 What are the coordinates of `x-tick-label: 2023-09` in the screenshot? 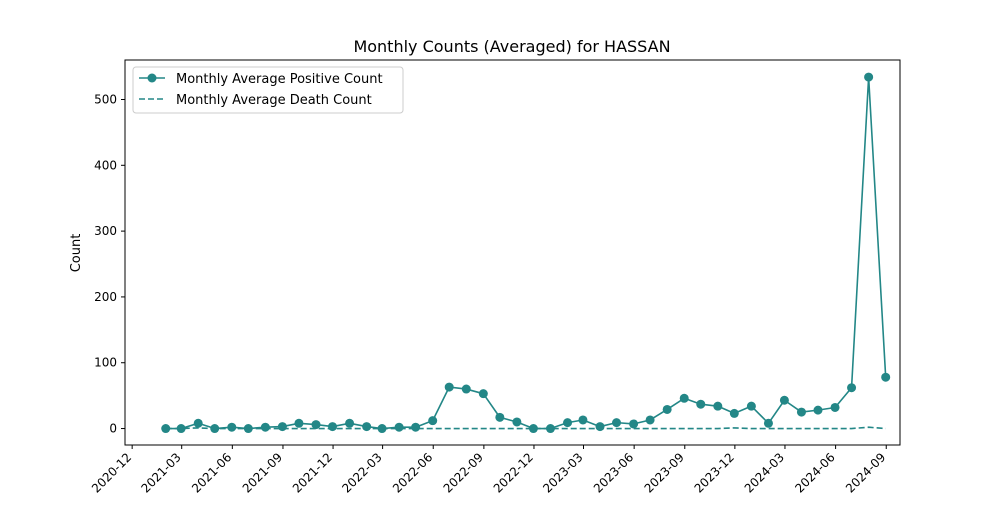 It's located at (664, 472).